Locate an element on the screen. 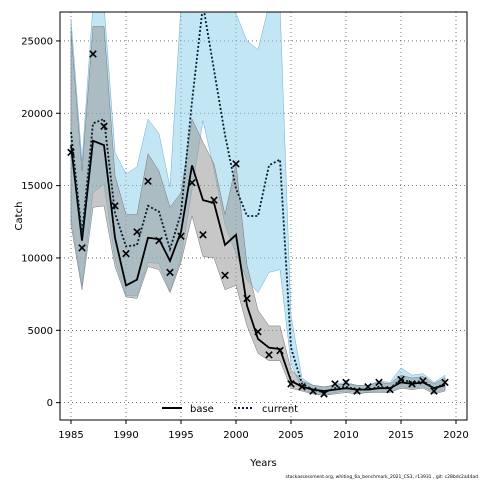  x-axis-title: Years is located at coordinates (262, 463).